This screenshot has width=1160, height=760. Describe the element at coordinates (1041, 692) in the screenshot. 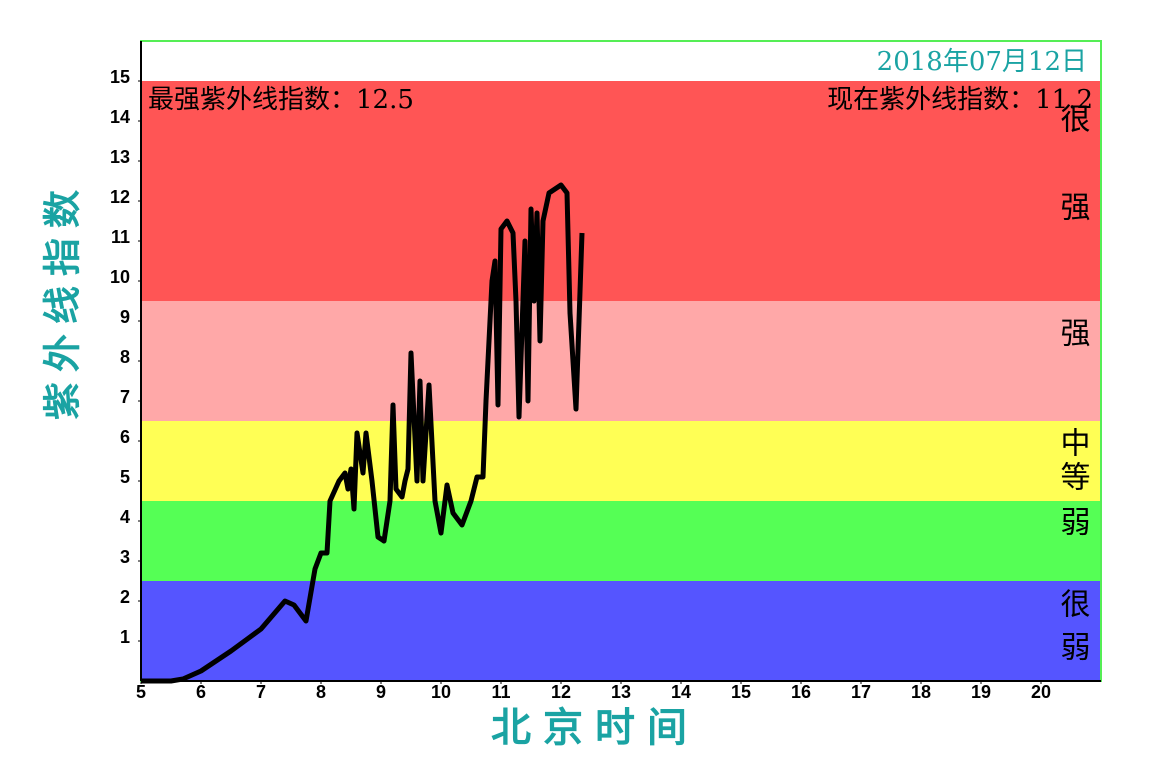

I see `x-tick-label: 20` at that location.